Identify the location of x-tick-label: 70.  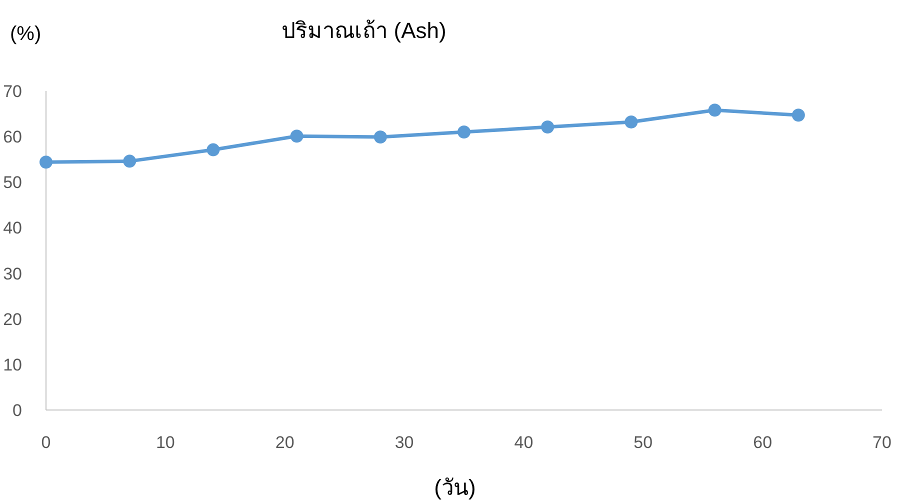
(882, 442).